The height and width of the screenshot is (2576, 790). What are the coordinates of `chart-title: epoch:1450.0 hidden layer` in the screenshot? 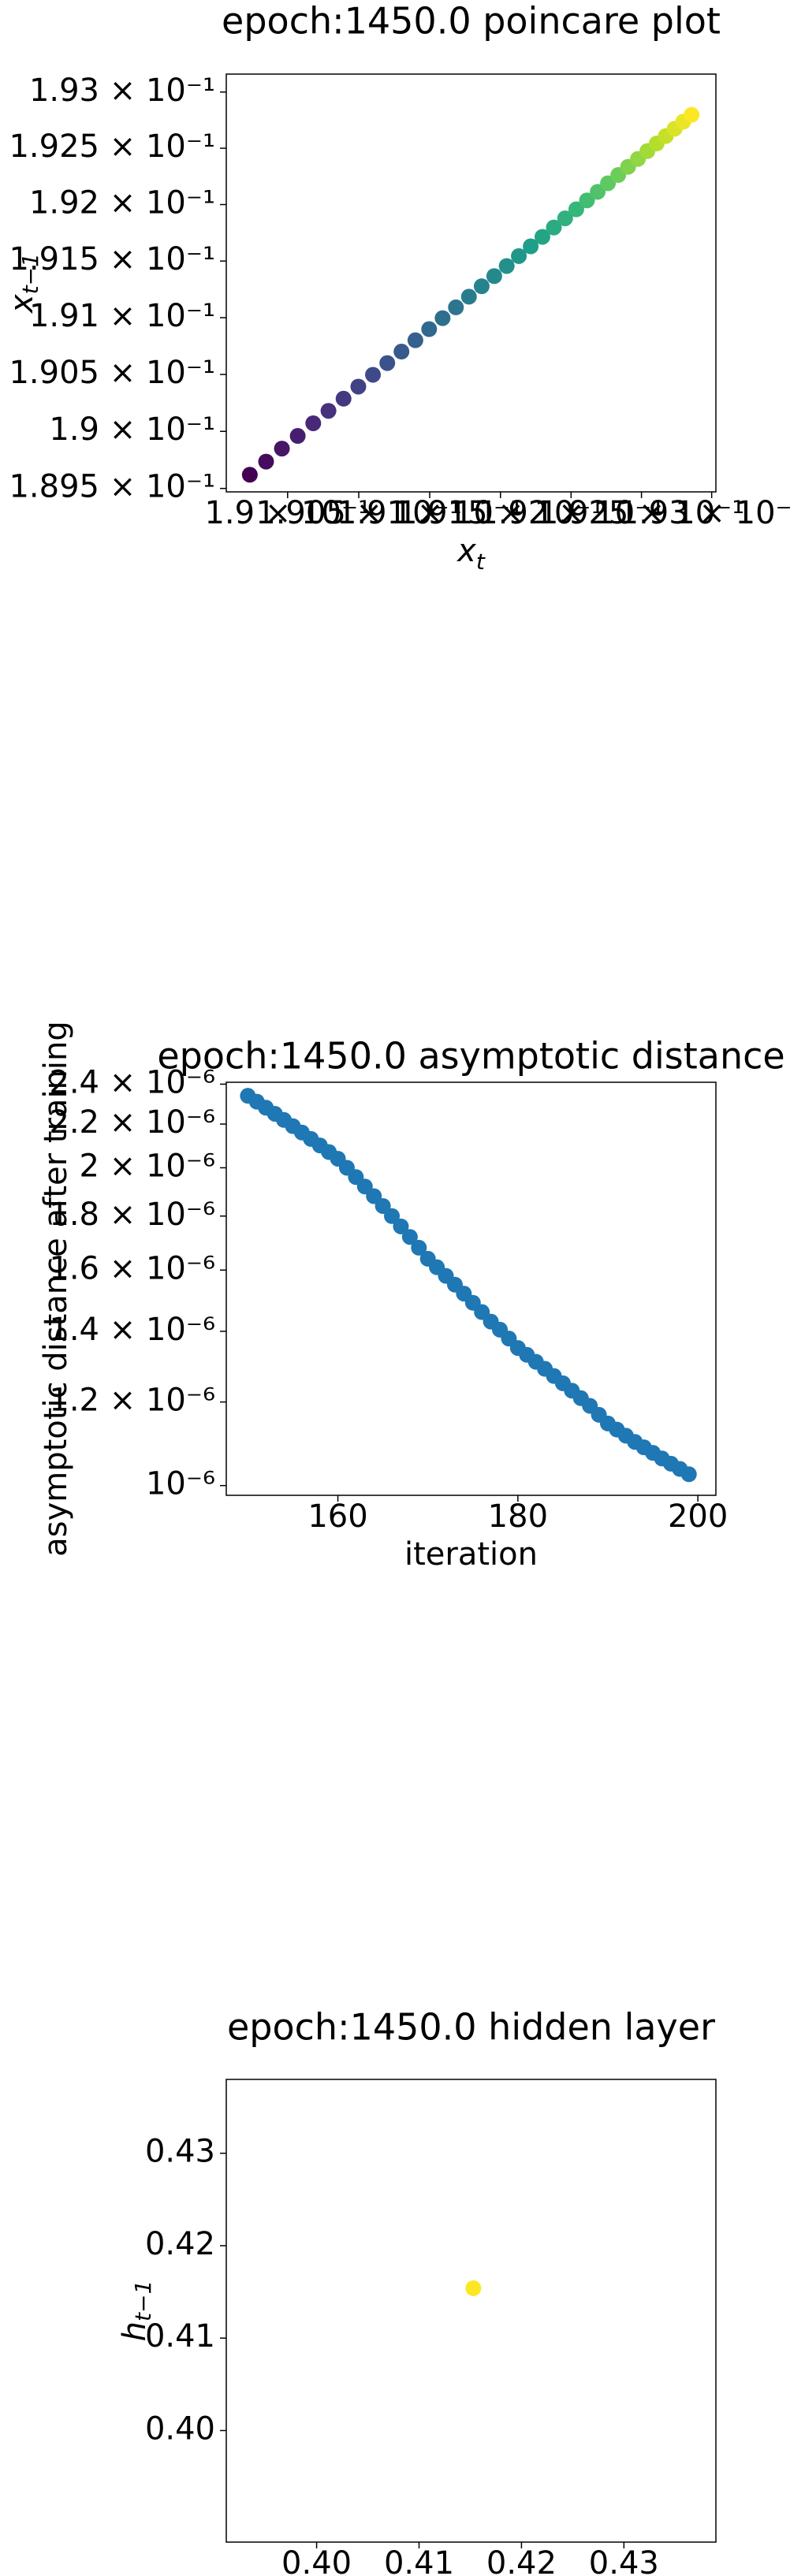 It's located at (471, 2027).